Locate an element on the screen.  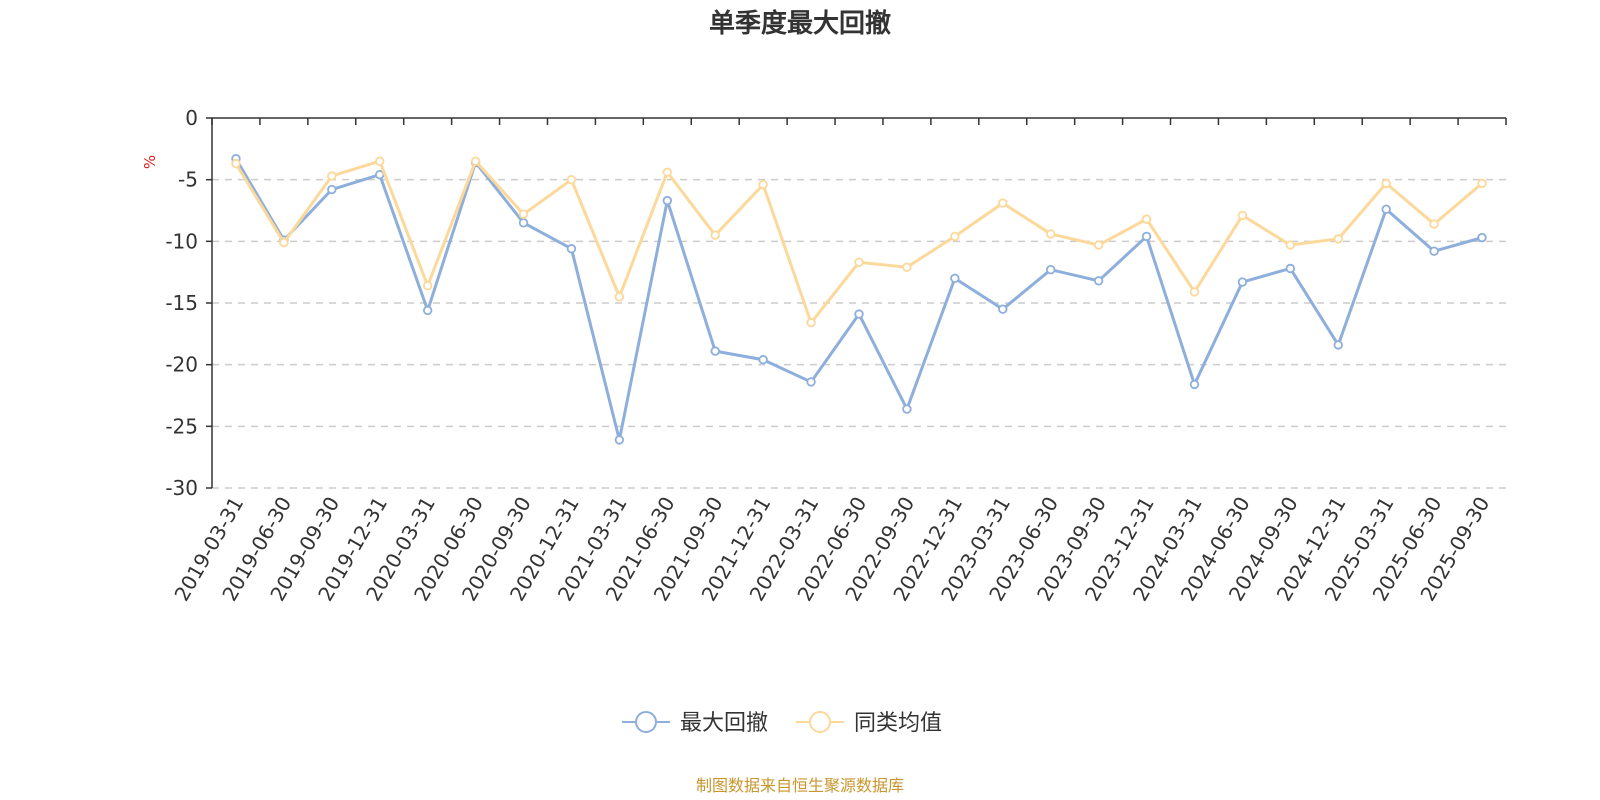
y-tick-label: -15 is located at coordinates (181, 303).